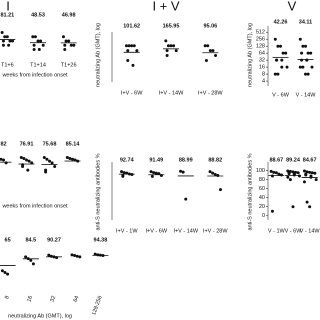 The image size is (320, 320). Describe the element at coordinates (132, 93) in the screenshot. I see `x-tick-label: I+V - 6W` at that location.